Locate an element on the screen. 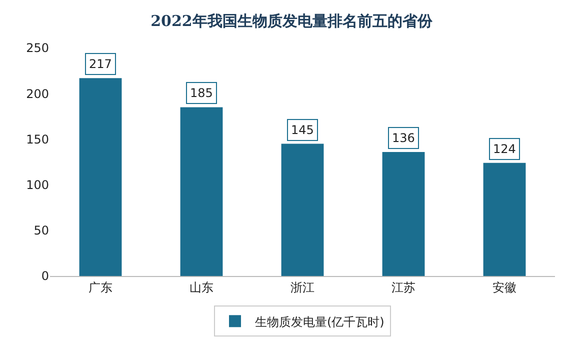  chart-title: 2022年我国生物质发电量排名前五的省份 is located at coordinates (292, 21).